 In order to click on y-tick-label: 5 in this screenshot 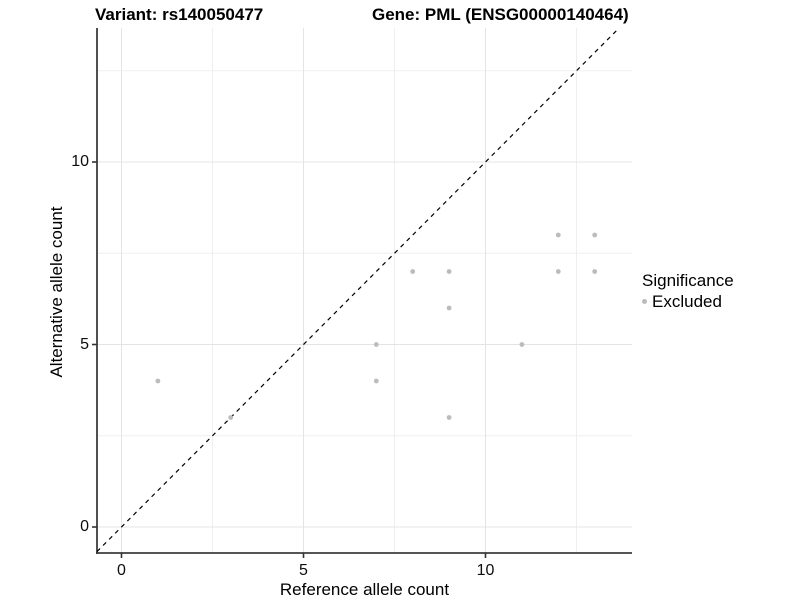, I will do `click(84, 344)`.